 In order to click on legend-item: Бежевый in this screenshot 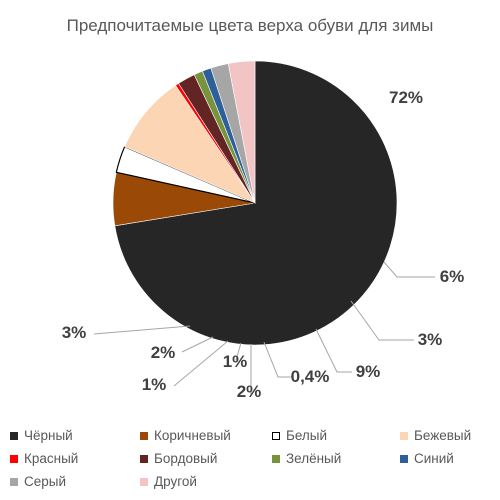, I will do `click(435, 435)`.